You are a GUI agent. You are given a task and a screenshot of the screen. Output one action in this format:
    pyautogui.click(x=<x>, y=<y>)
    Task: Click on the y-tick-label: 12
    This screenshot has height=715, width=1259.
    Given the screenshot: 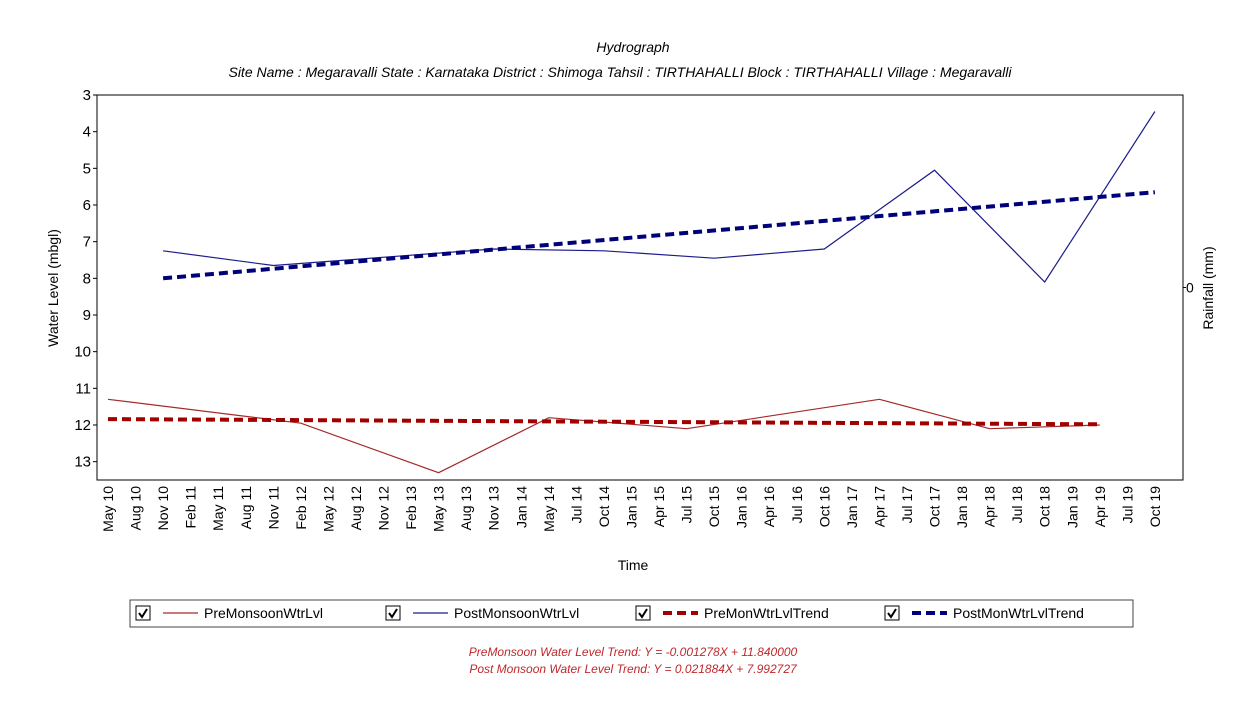 What is the action you would take?
    pyautogui.click(x=82, y=425)
    